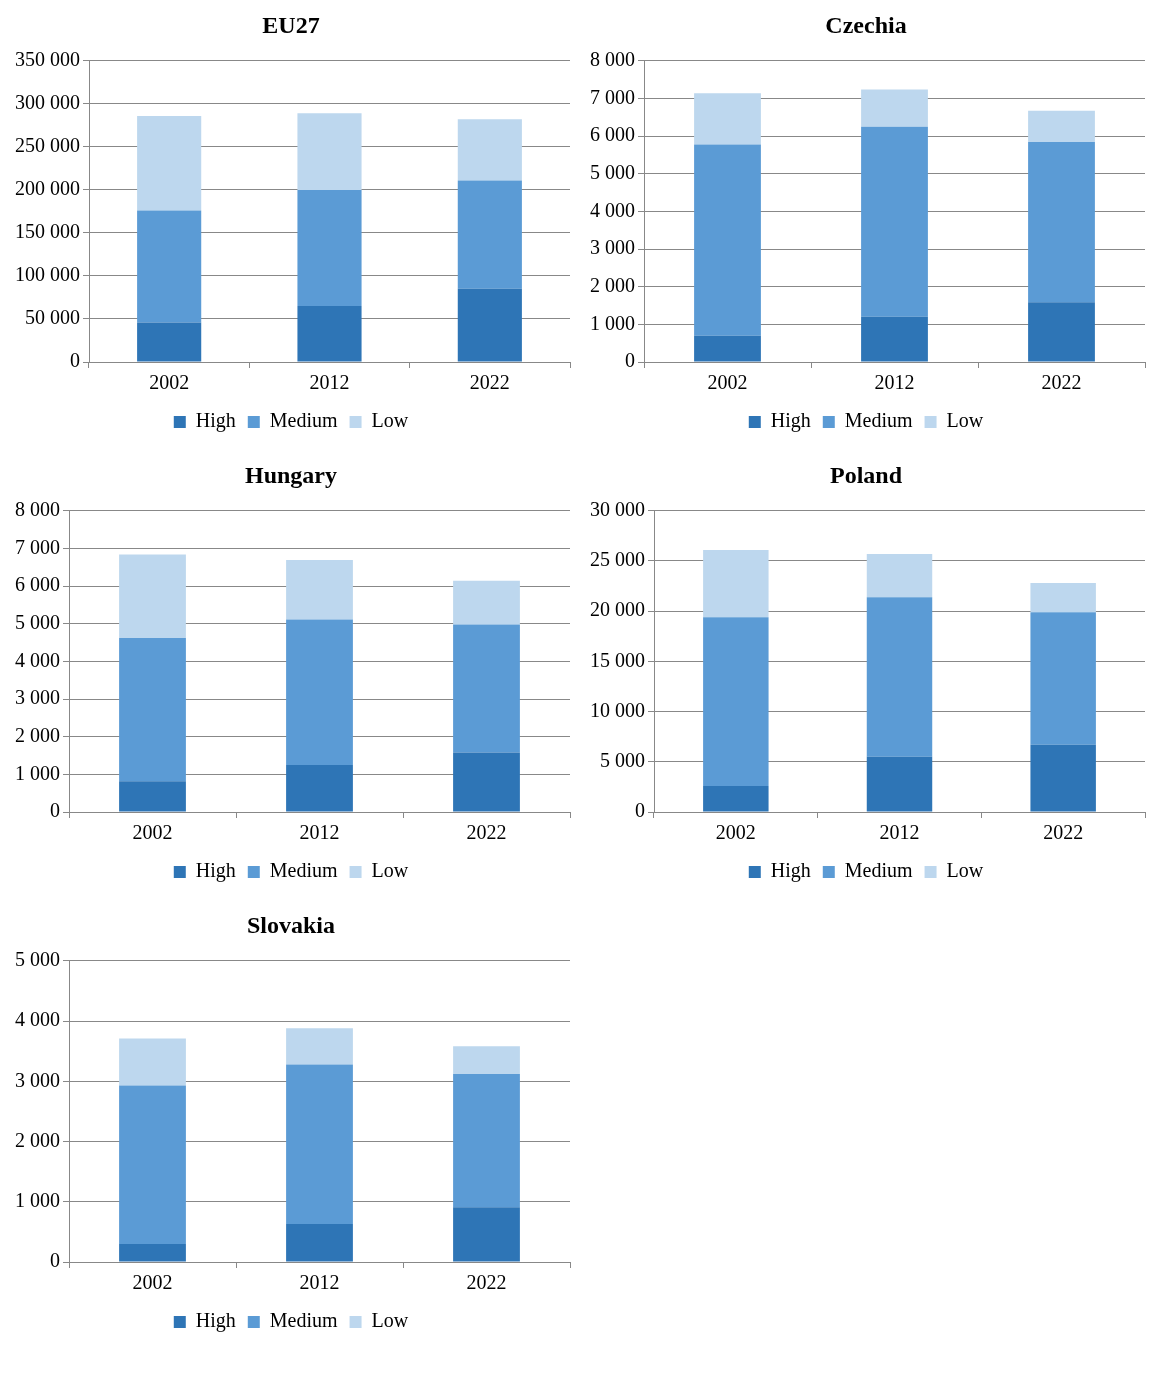  I want to click on chart-title: Czechia, so click(866, 24).